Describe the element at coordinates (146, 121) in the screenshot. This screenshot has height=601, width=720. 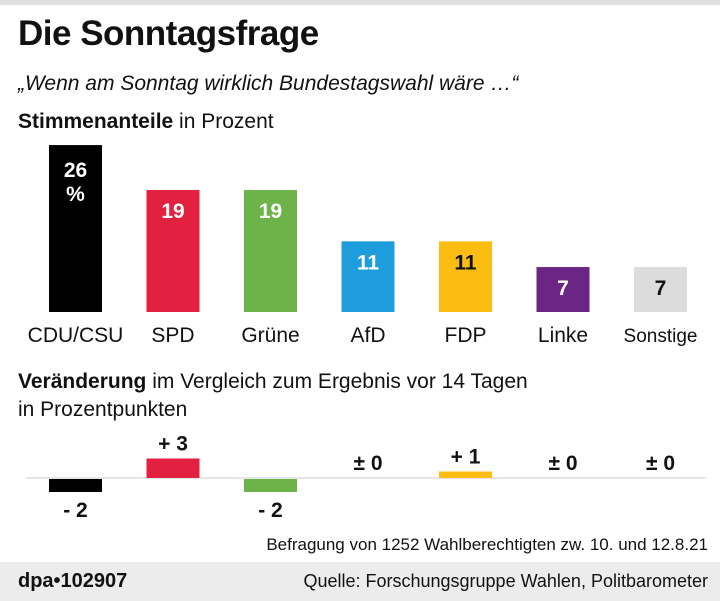
I see `section-title-shares: Stimmenanteile in Prozent` at that location.